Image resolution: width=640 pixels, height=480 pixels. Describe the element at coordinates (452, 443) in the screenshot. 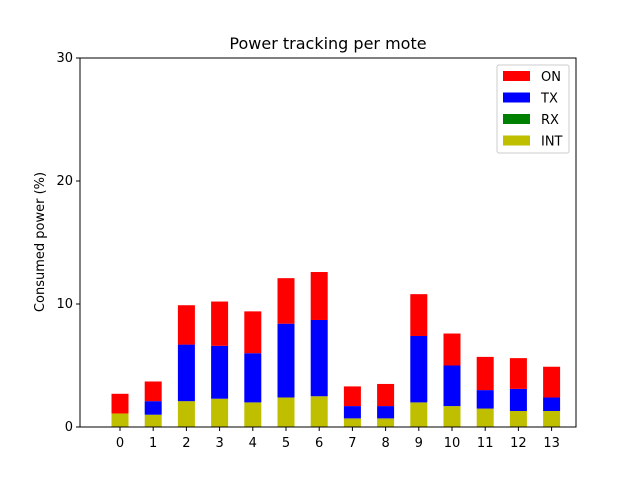

I see `x-tick-label-10: 10` at that location.